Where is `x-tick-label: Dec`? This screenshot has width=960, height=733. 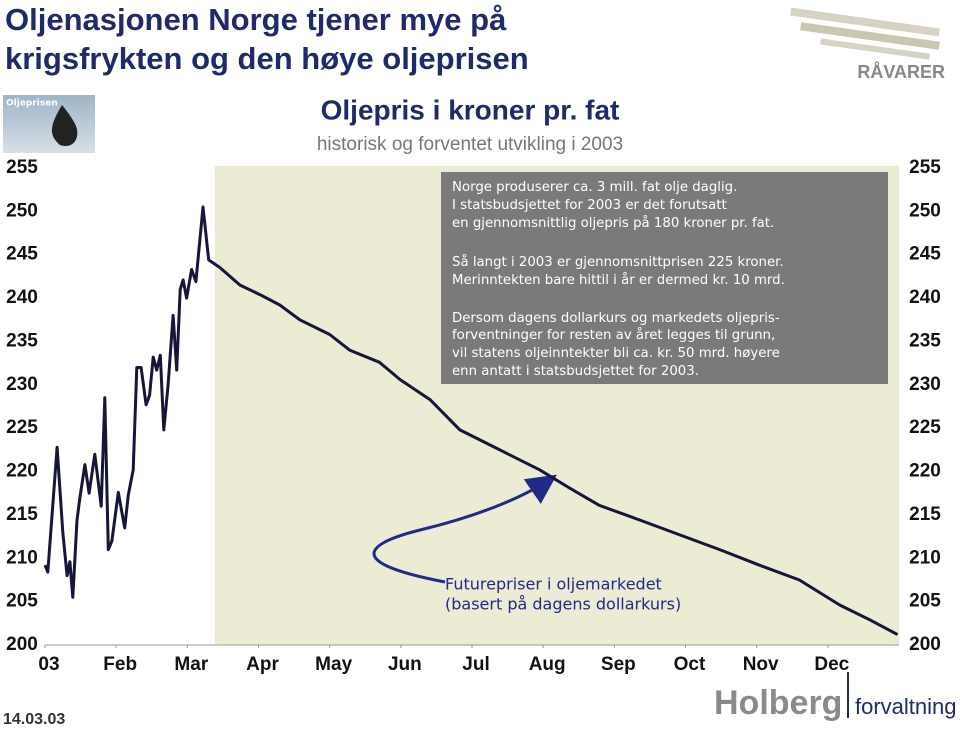
x-tick-label: Dec is located at coordinates (831, 664).